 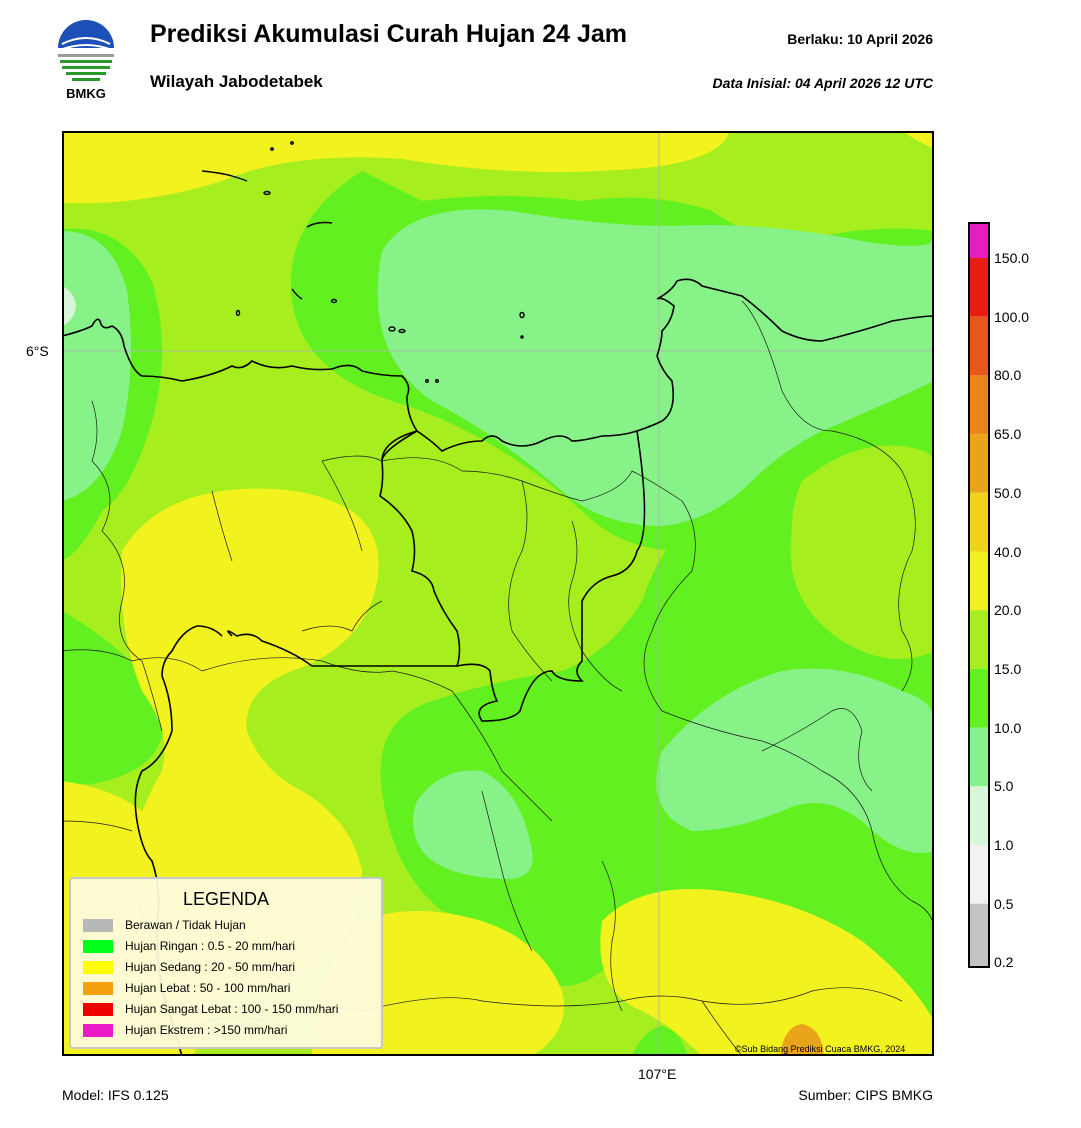 What do you see at coordinates (69, 306) in the screenshot?
I see `rain-zone-paleish-west` at bounding box center [69, 306].